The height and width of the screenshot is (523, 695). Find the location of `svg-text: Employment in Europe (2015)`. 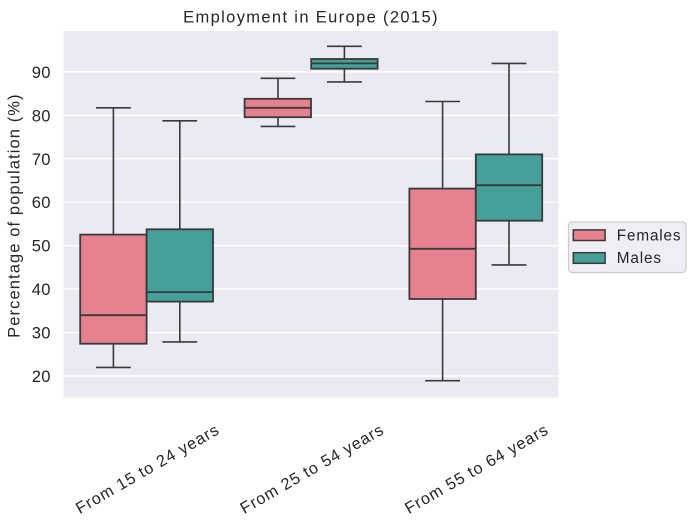

svg-text: Employment in Europe (2015) is located at coordinates (311, 17).